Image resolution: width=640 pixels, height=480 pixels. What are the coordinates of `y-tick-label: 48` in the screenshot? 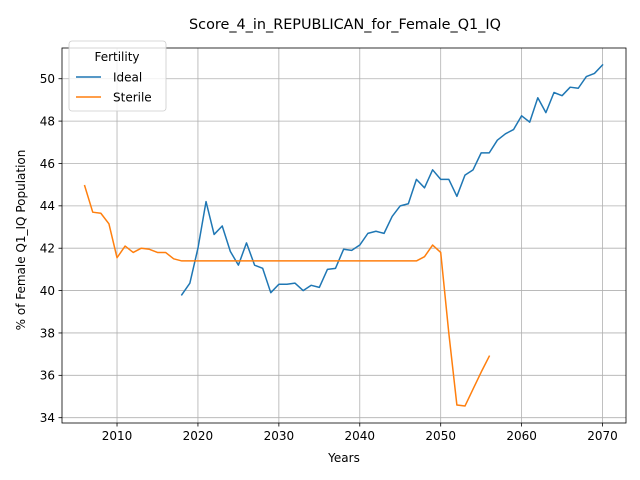 It's located at (47, 121).